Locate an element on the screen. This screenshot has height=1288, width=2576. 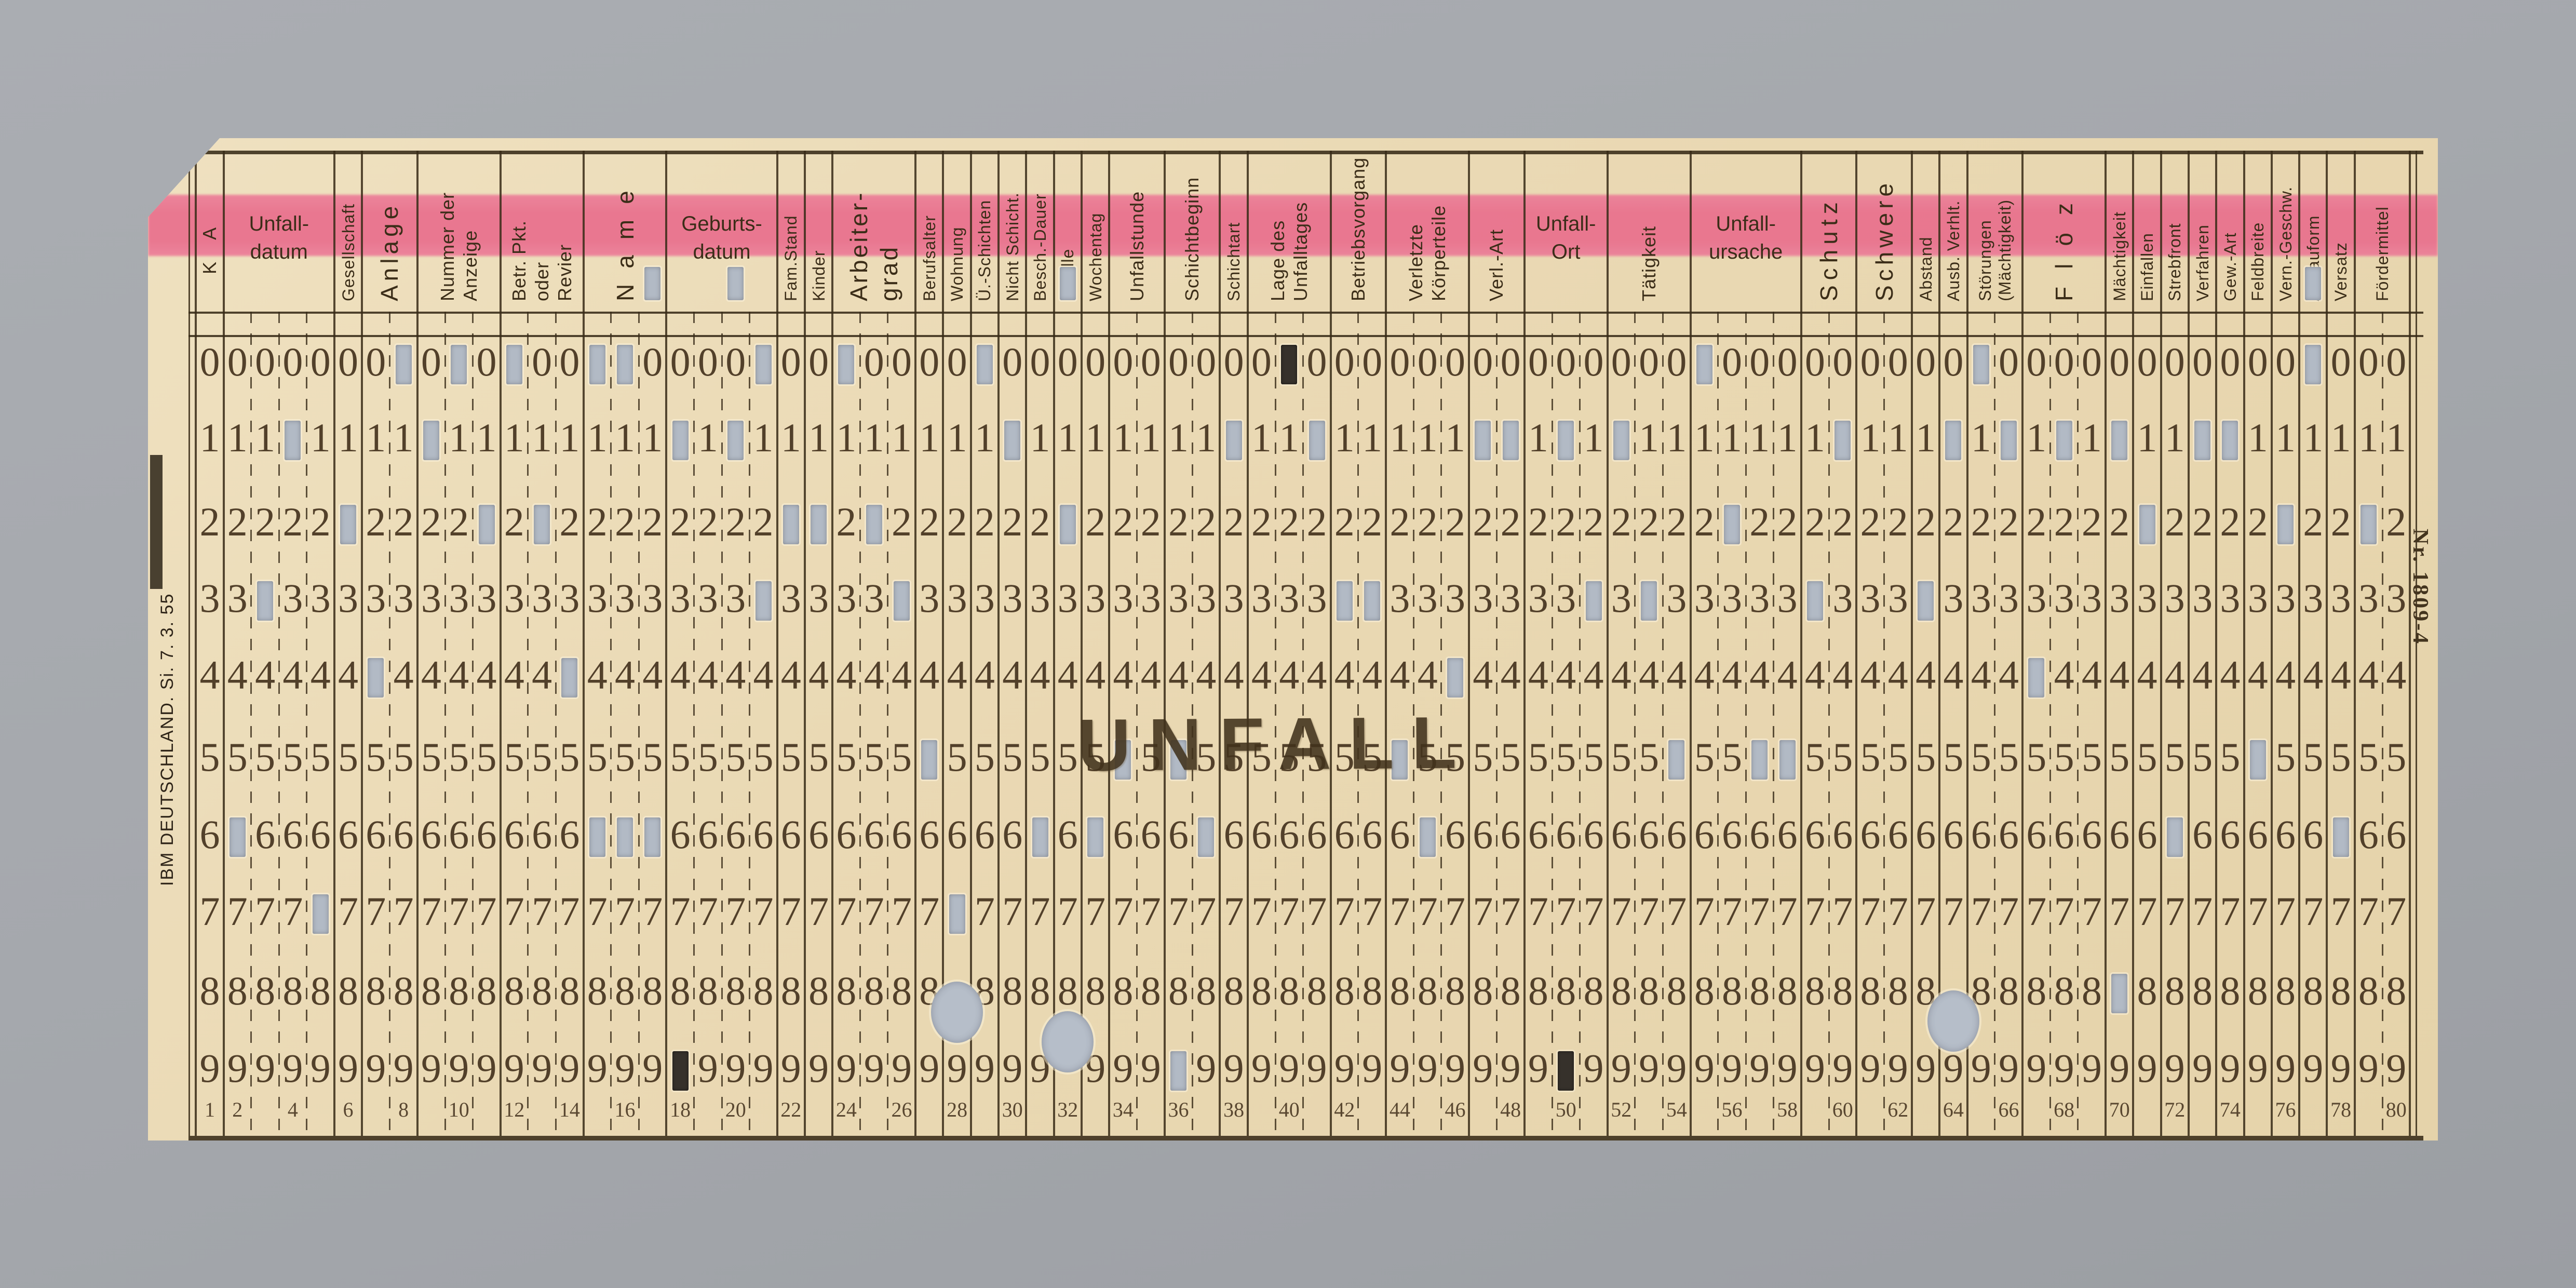
column-number: 6 is located at coordinates (348, 1110).